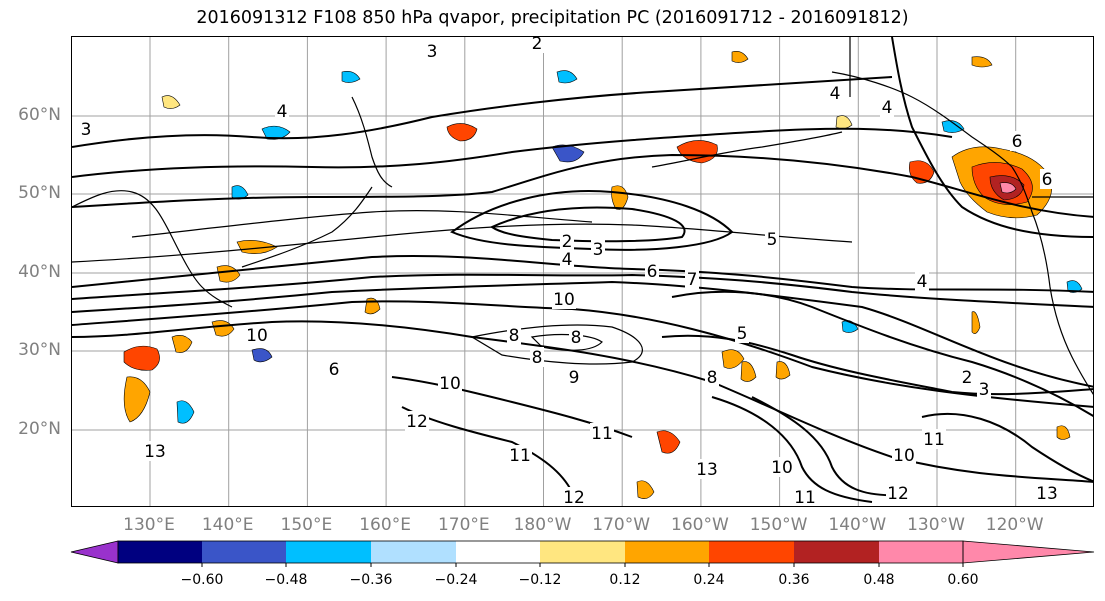 Image resolution: width=1105 pixels, height=601 pixels. Describe the element at coordinates (645, 489) in the screenshot. I see `precip-blob-sw` at that location.